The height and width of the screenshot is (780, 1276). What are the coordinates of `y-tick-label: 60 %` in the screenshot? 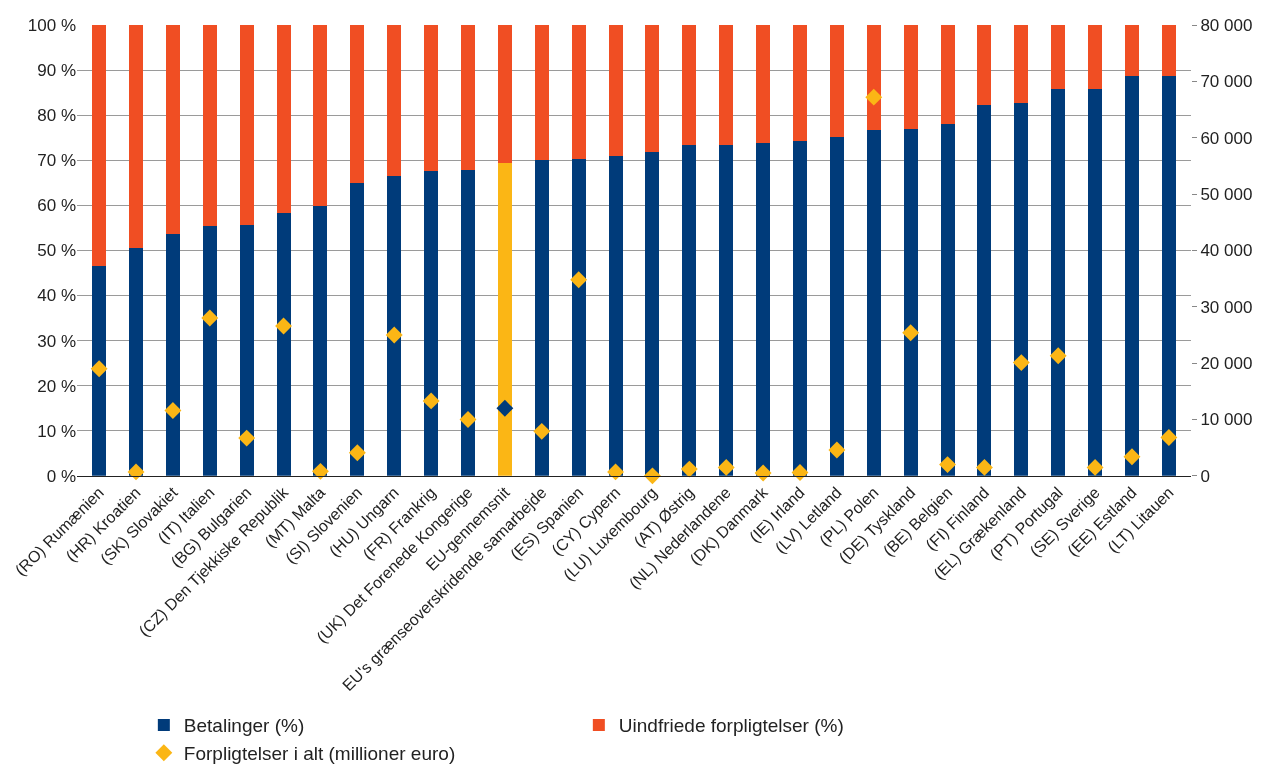 It's located at (56, 206).